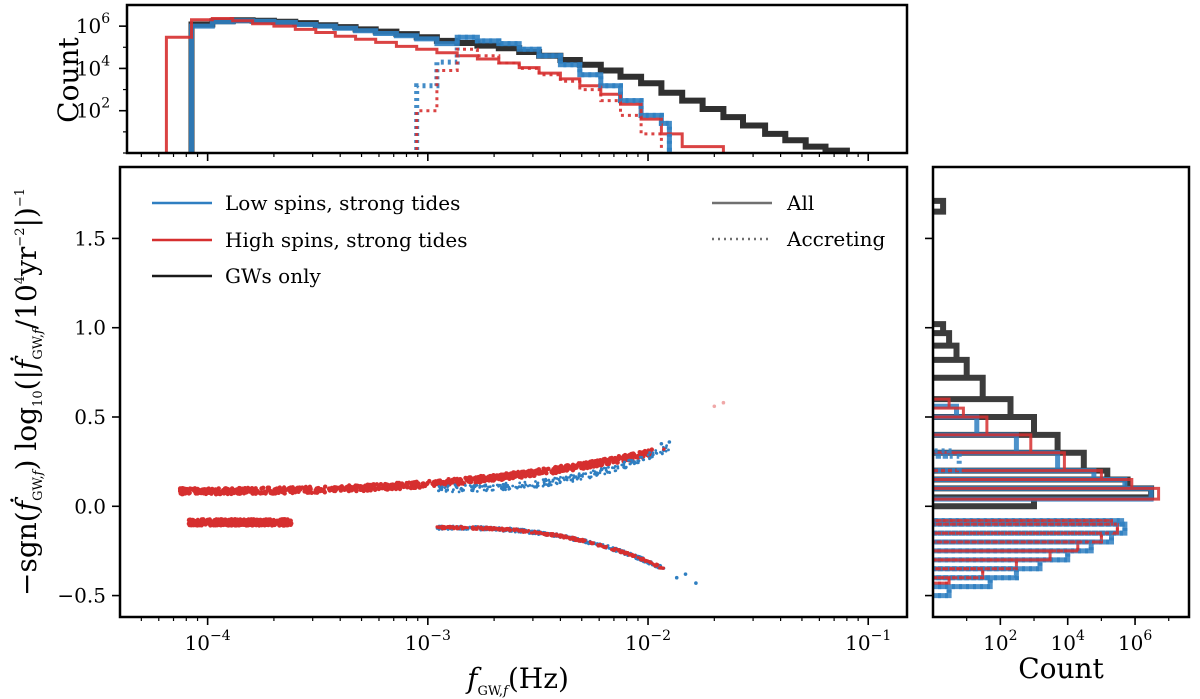  I want to click on legend-label-gws-only: GWs only, so click(273, 276).